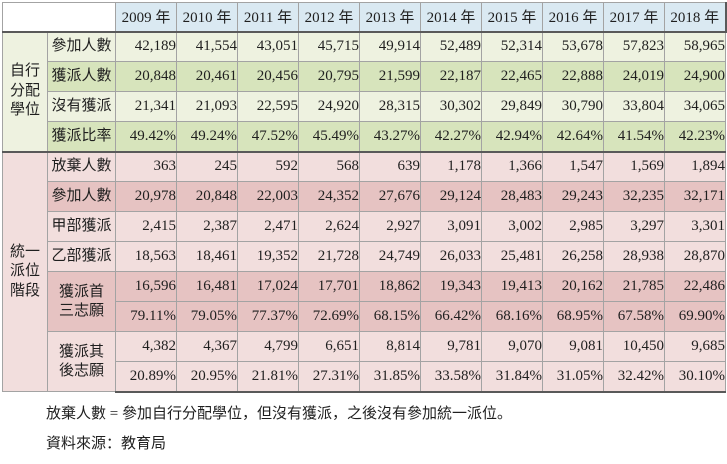 The height and width of the screenshot is (464, 727). Describe the element at coordinates (390, 46) in the screenshot. I see `value-cell: 49,914` at that location.